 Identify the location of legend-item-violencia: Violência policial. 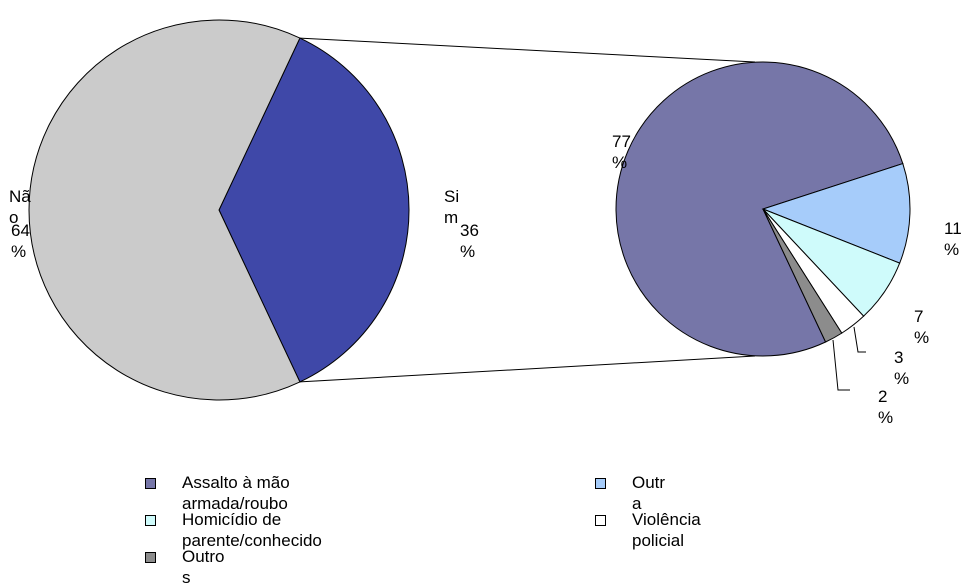
(698, 530).